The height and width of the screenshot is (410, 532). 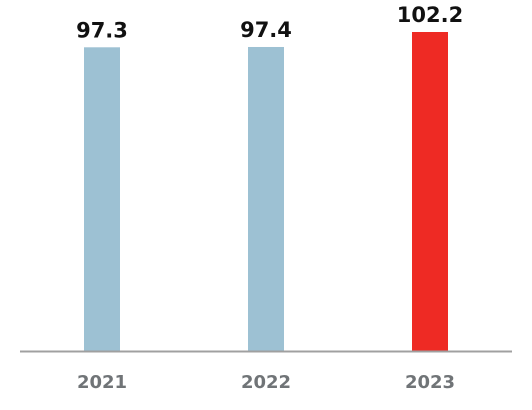 I want to click on bar-2023, so click(x=430, y=191).